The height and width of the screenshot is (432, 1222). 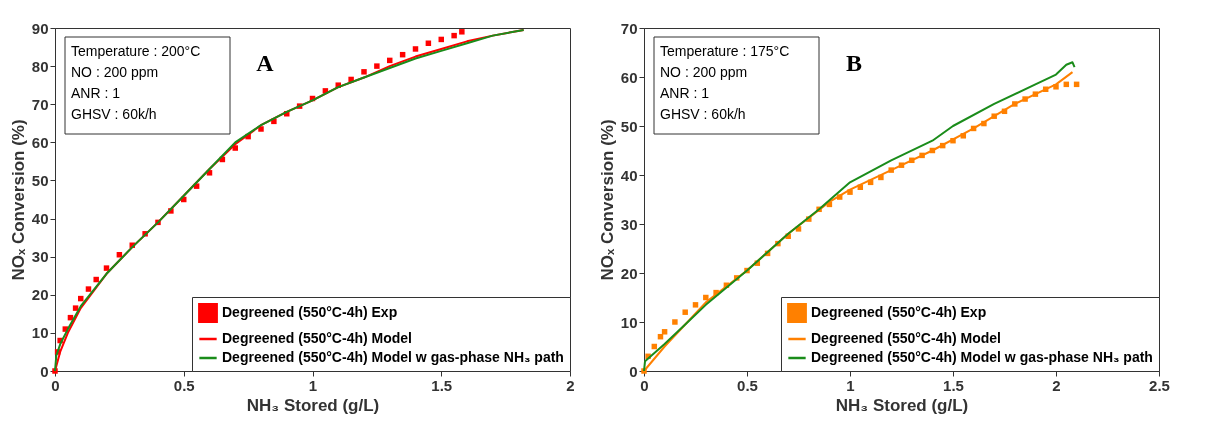 I want to click on y-tick-label: 90, so click(x=40, y=28).